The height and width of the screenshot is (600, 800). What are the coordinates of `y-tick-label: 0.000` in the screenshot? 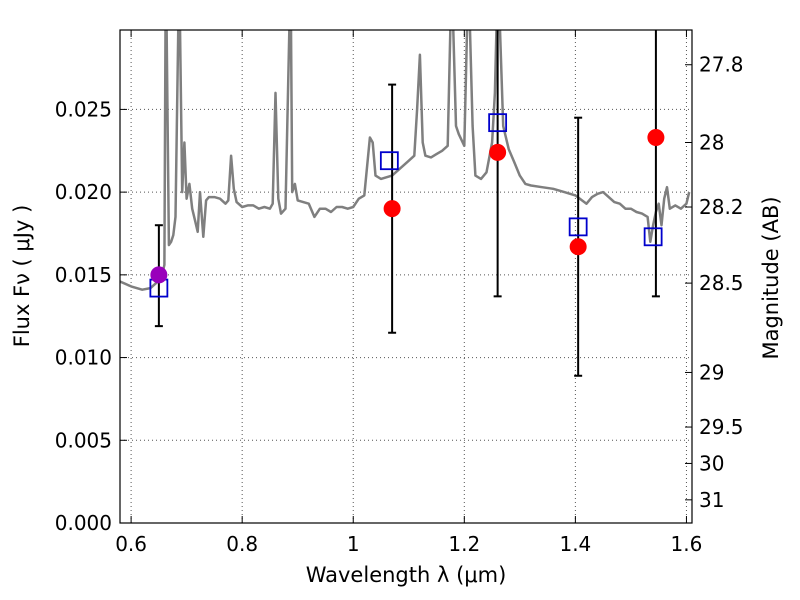 It's located at (83, 523).